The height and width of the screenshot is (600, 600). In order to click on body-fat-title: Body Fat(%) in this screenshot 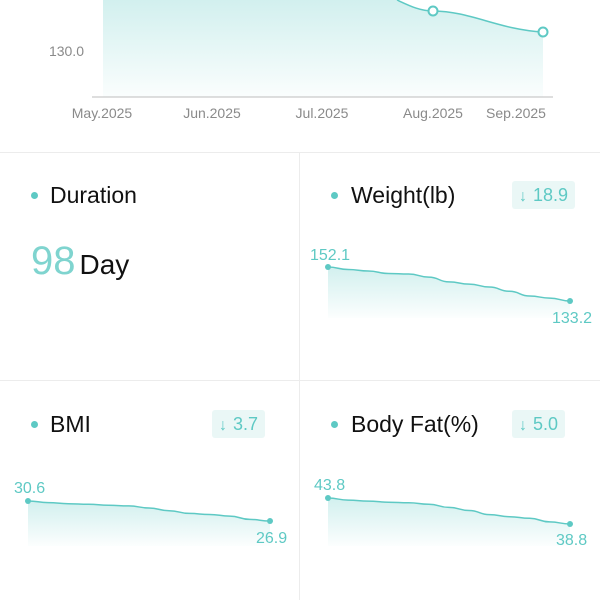, I will do `click(415, 424)`.